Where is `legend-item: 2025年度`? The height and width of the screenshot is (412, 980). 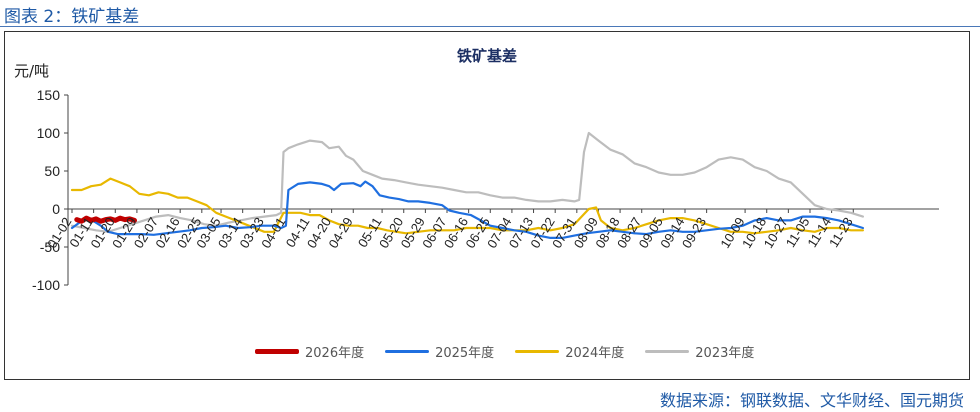 legend-item: 2025年度 is located at coordinates (439, 351).